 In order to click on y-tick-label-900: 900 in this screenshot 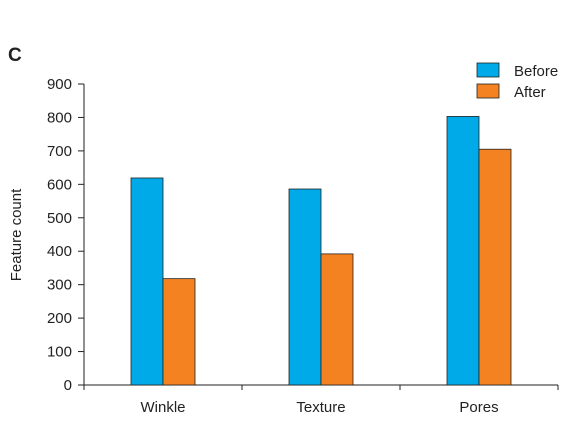, I will do `click(59, 84)`.